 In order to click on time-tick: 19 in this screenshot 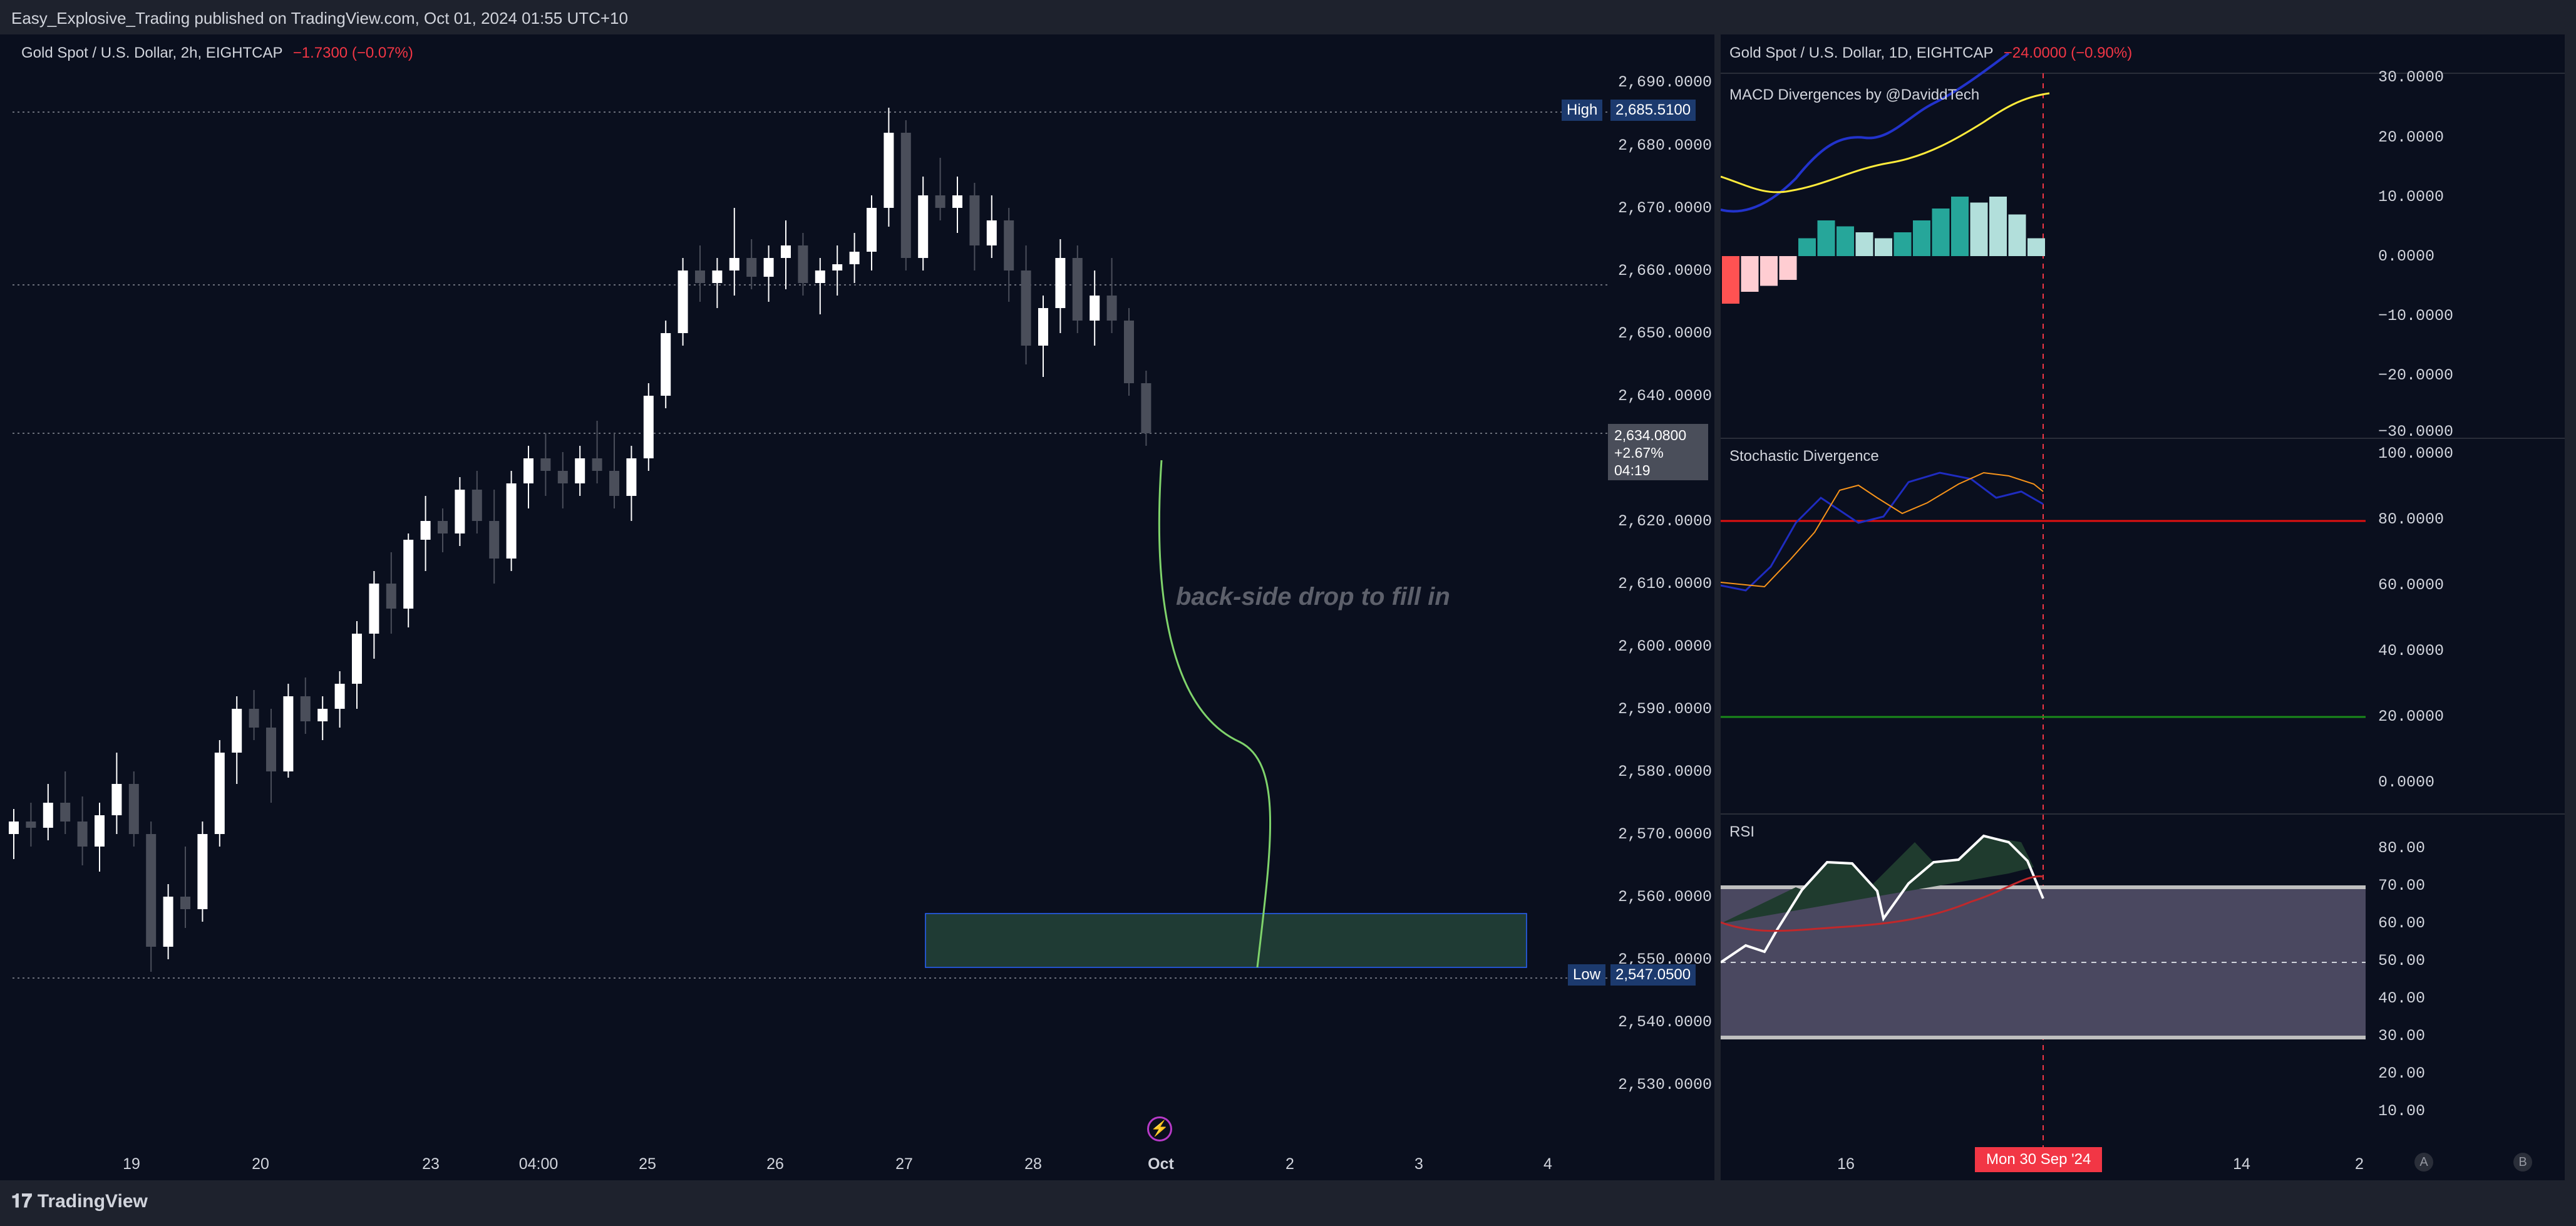, I will do `click(131, 1164)`.